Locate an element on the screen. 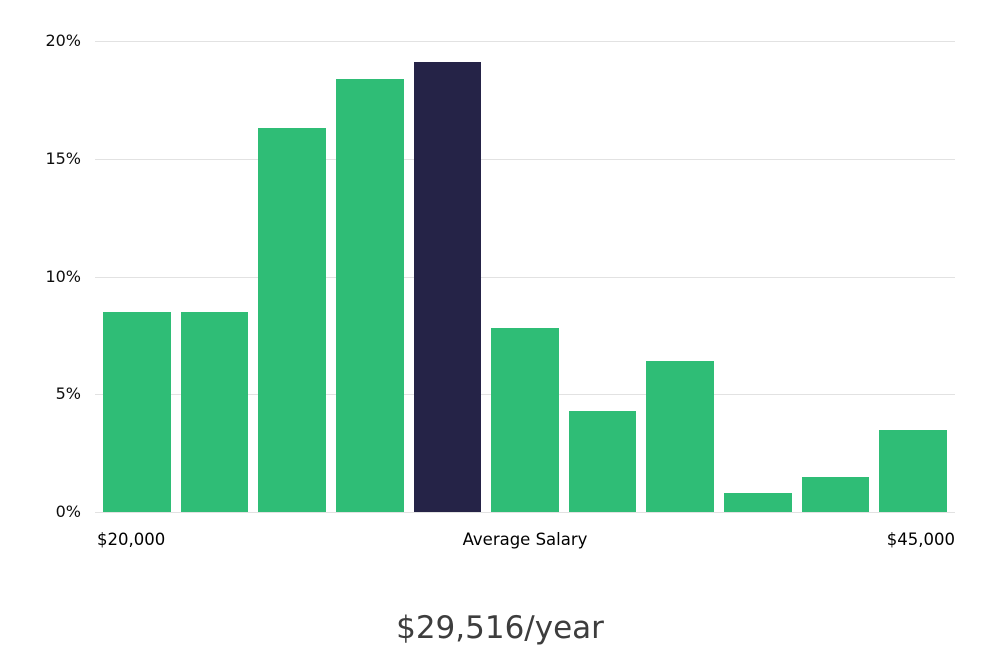 This screenshot has height=660, width=1000. y-axis-tick-label: 0% is located at coordinates (68, 511).